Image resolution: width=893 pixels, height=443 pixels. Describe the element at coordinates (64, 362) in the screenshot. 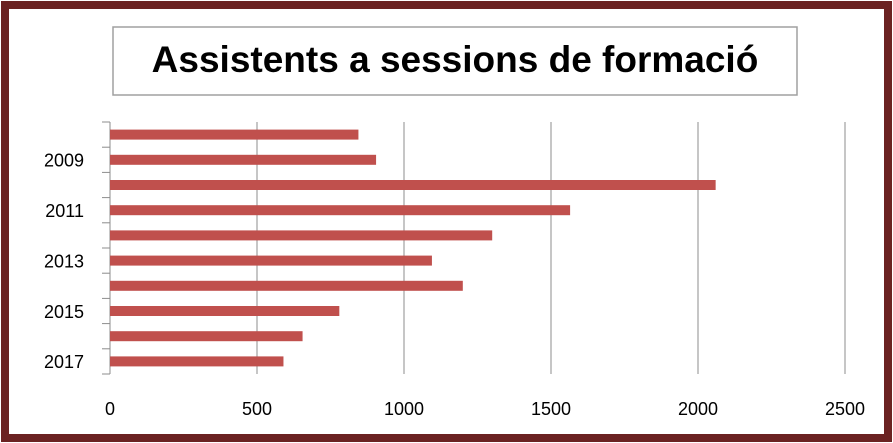

I see `y-tick-label: 2017` at that location.